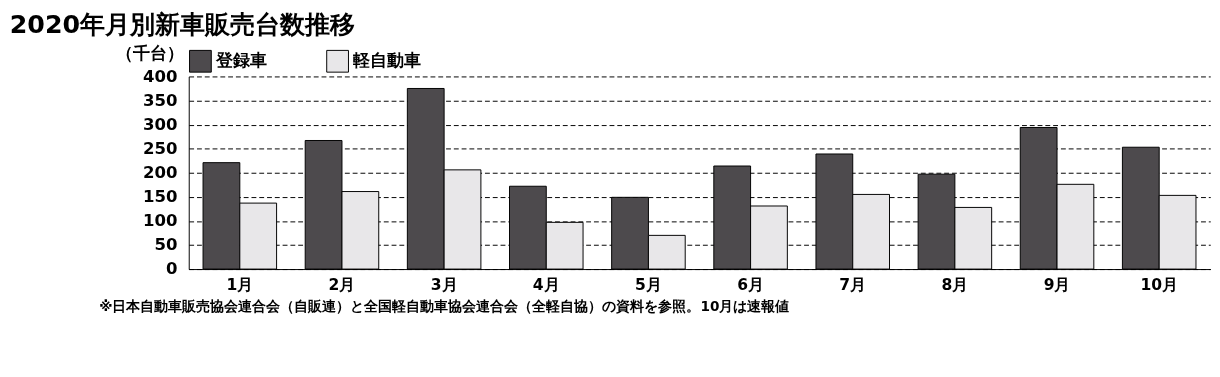 Image resolution: width=1220 pixels, height=377 pixels. Describe the element at coordinates (160, 76) in the screenshot. I see `y-tick-label: 400` at that location.